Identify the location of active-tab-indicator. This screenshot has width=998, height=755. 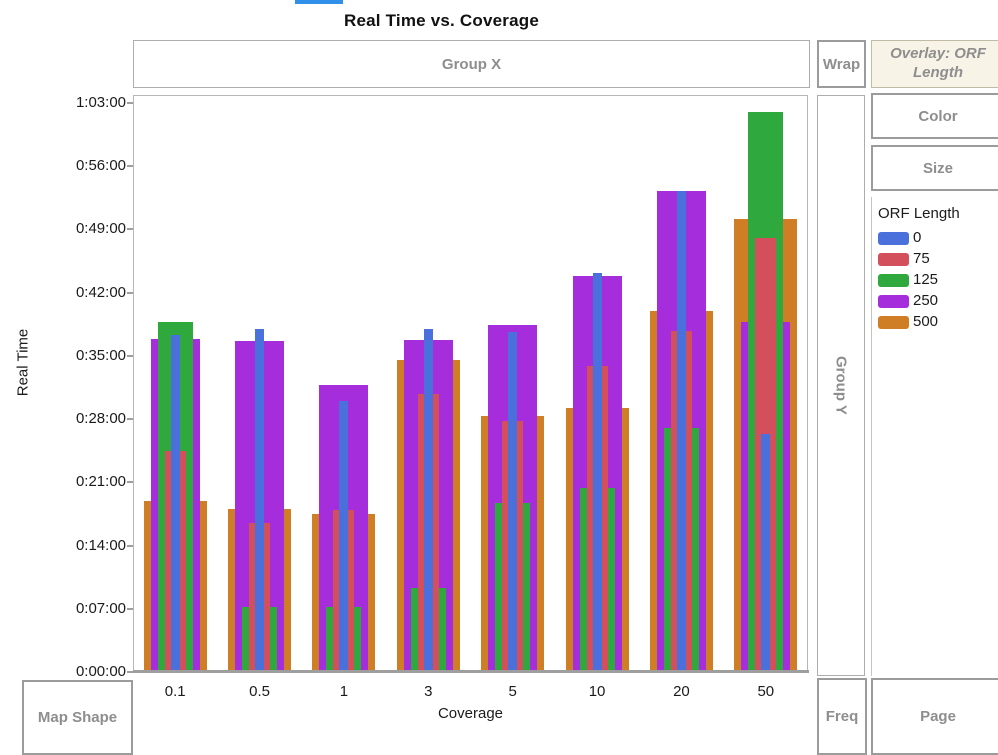
(319, 2).